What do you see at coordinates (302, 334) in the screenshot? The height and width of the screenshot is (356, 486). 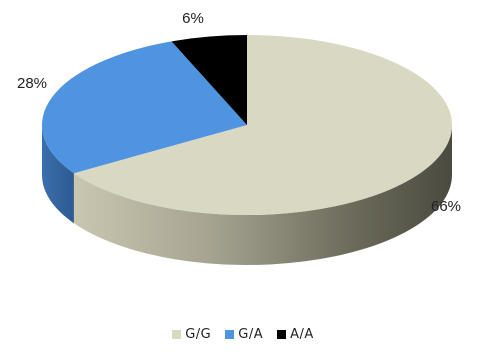 I see `legend-label-aa: A/A` at bounding box center [302, 334].